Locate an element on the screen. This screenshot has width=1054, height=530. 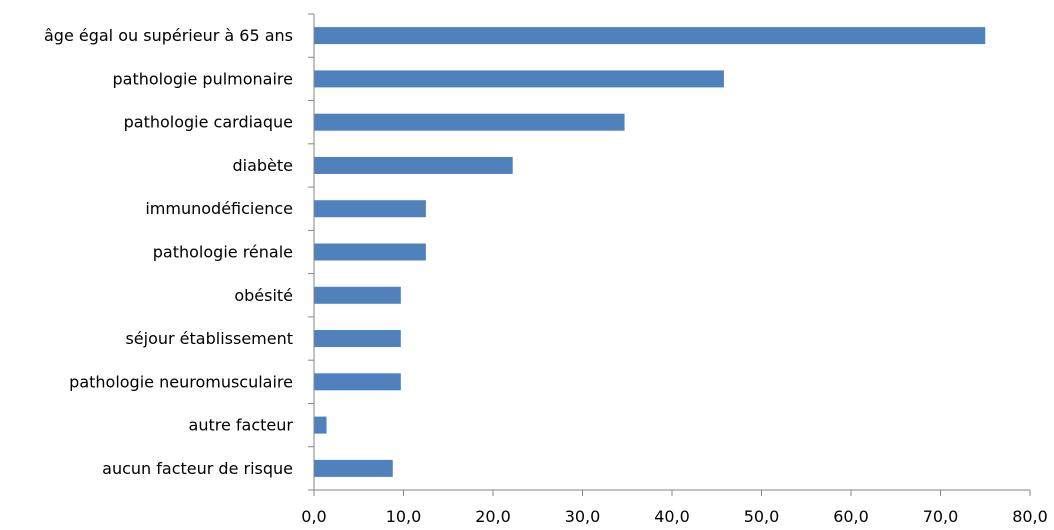
x-tick-labels: 0,0 10,0 20,0 30,0 40,0 50,0 60,0 70,0 80,0 is located at coordinates (674, 516).